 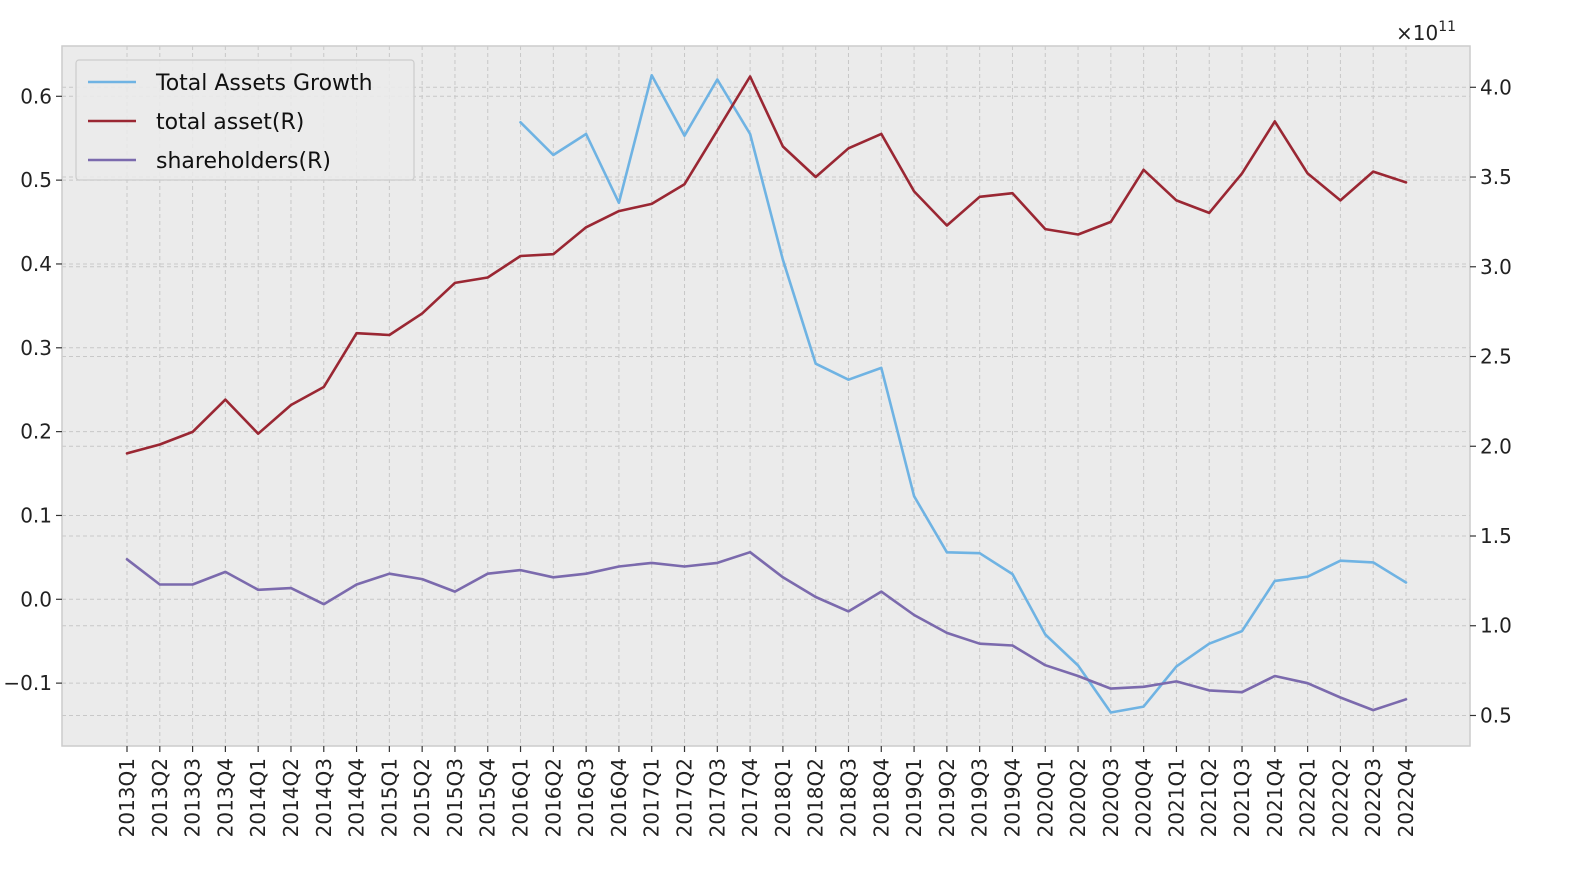 What do you see at coordinates (1308, 797) in the screenshot?
I see `x-tick-label: 2022Q1` at bounding box center [1308, 797].